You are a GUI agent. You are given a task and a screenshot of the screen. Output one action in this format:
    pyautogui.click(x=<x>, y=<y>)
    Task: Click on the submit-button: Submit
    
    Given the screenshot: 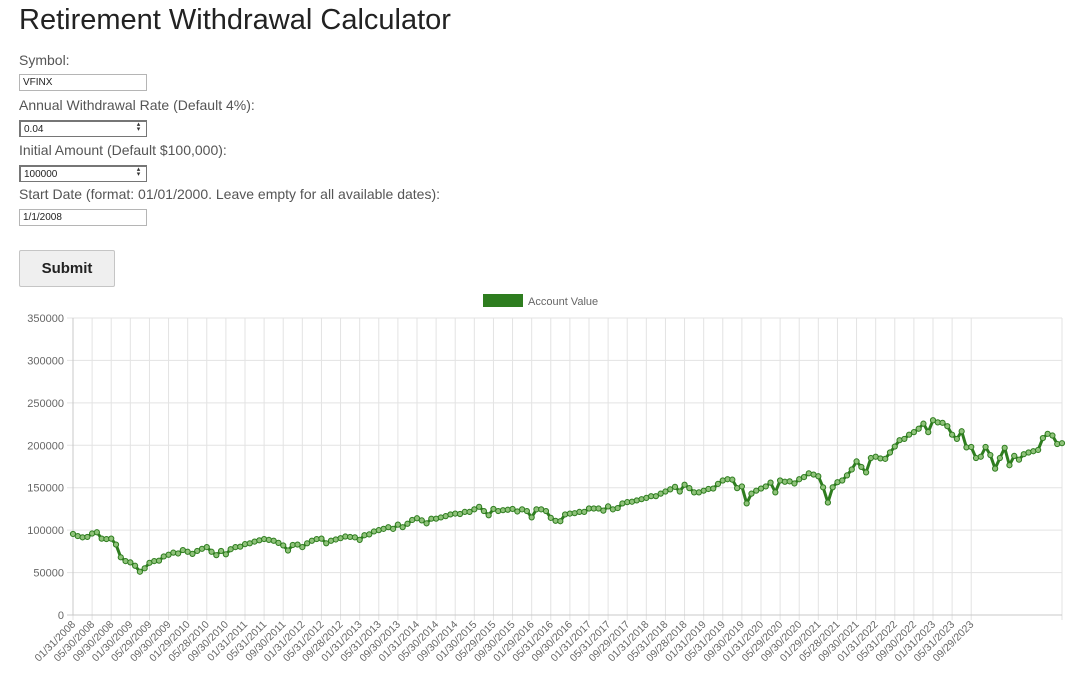 What is the action you would take?
    pyautogui.click(x=67, y=268)
    